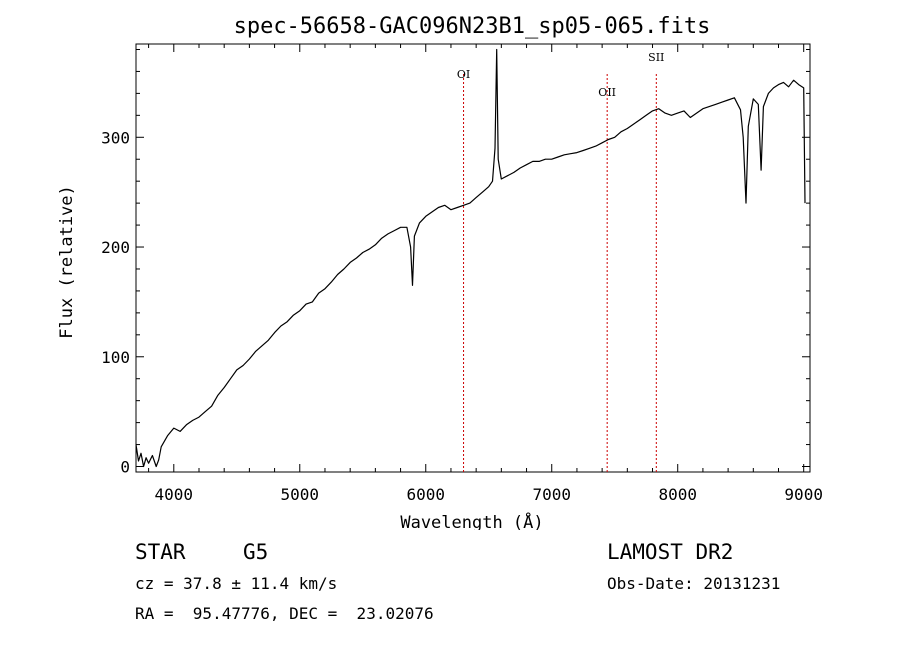 Image resolution: width=900 pixels, height=649 pixels. I want to click on x-tick-label: 4000, so click(174, 494).